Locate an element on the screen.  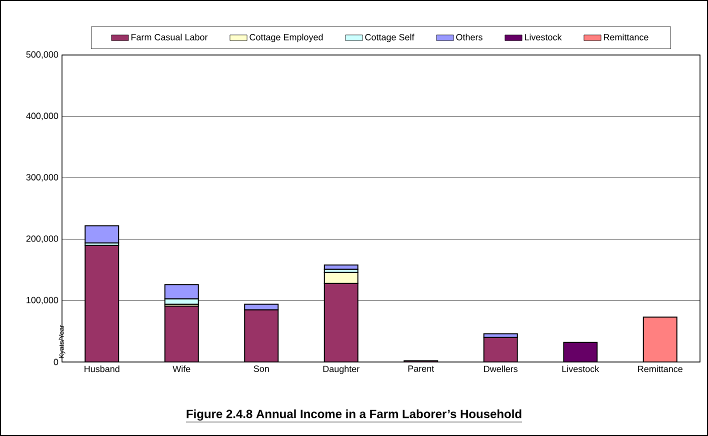
x-tick-label: Remittance is located at coordinates (660, 369).